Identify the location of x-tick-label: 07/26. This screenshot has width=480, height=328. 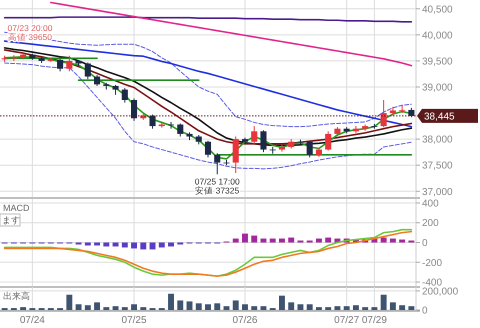
(245, 320).